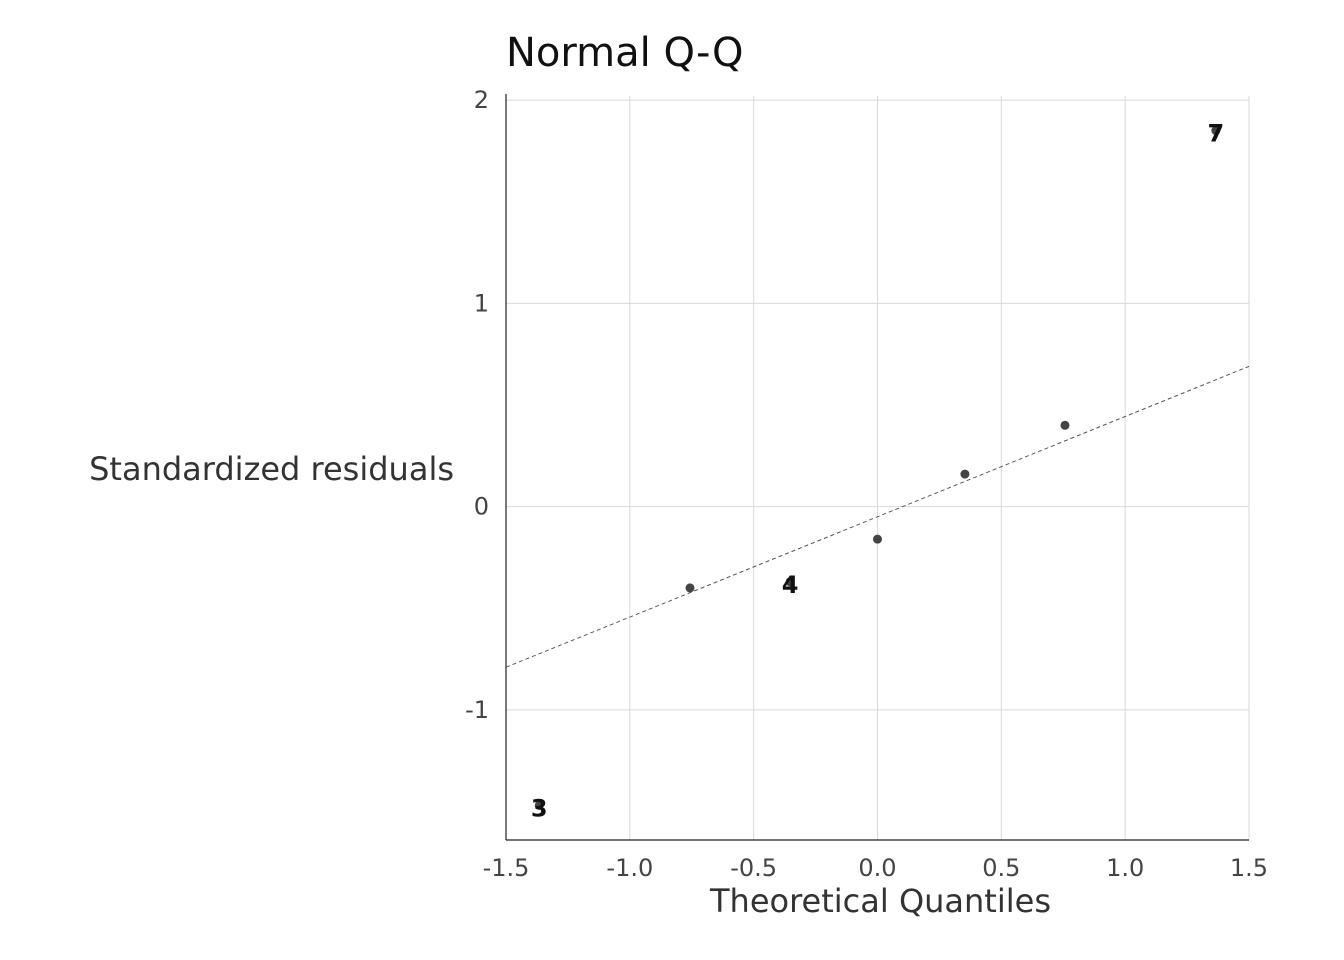  I want to click on x-tick-label: 0.5, so click(1001, 868).